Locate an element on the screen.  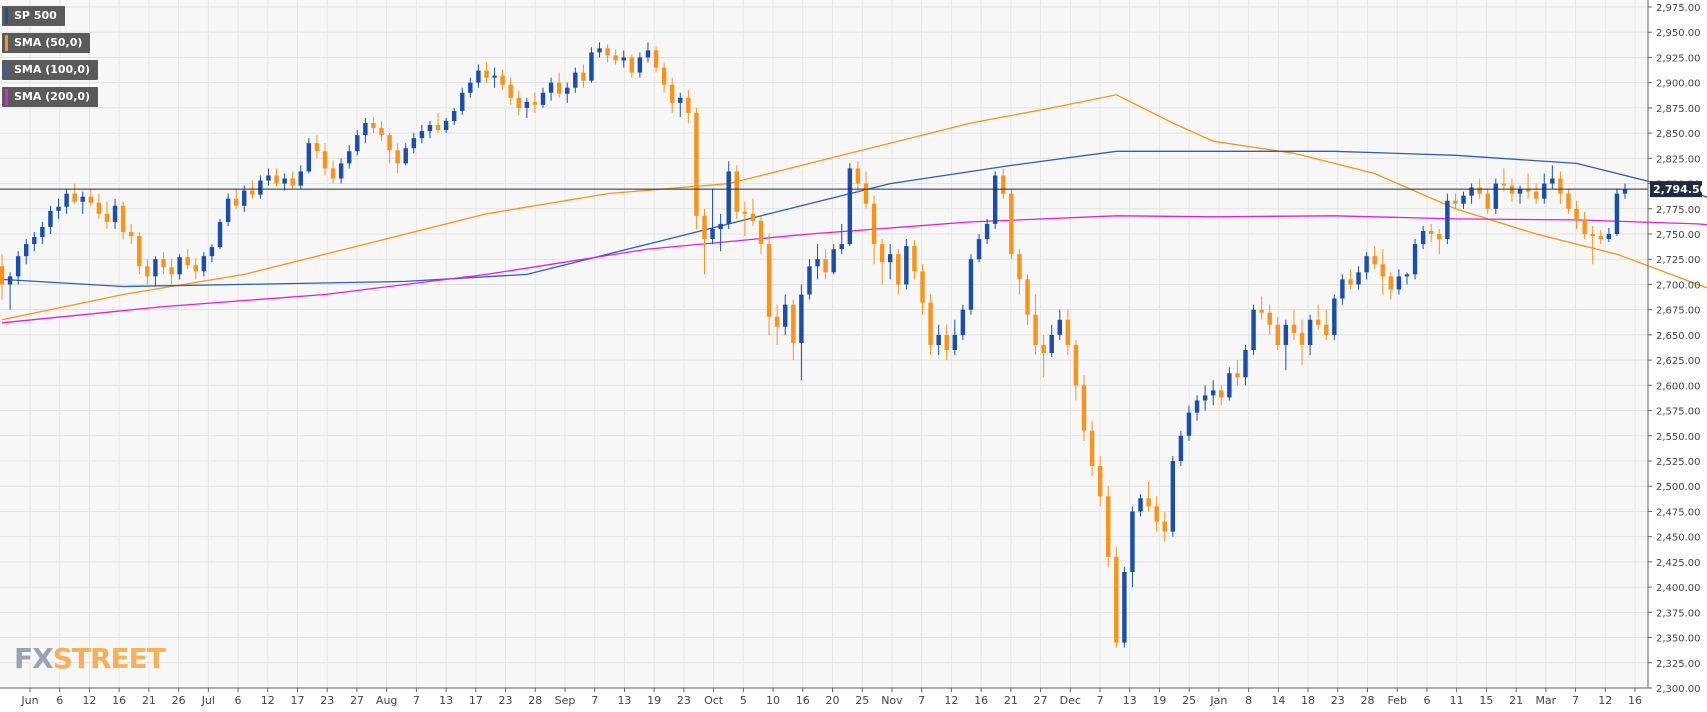
y-tick-label: 2,300.00 is located at coordinates (1678, 689).